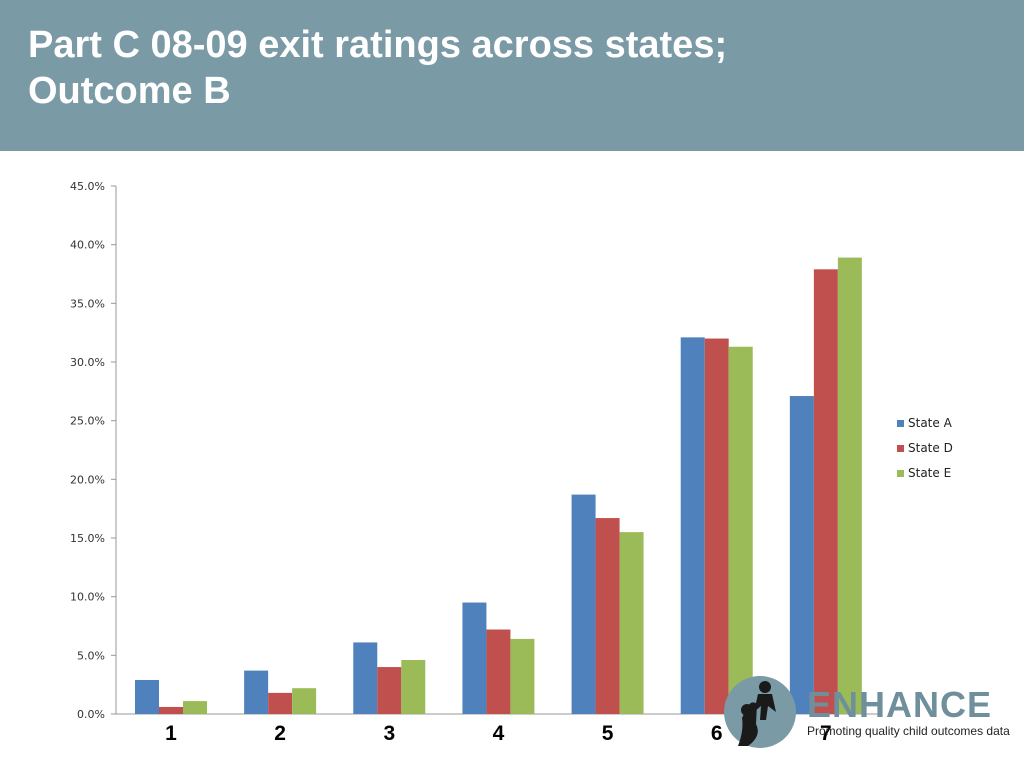  I want to click on category-label: 4, so click(499, 733).